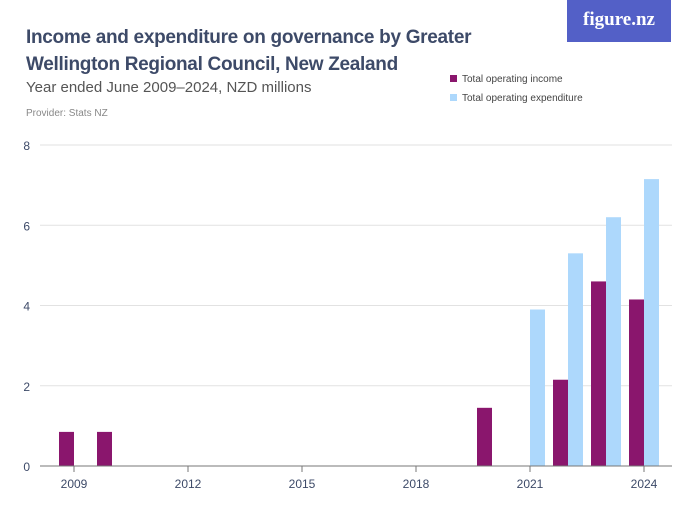 This screenshot has height=525, width=700. Describe the element at coordinates (26, 226) in the screenshot. I see `y-tick-label: 6` at that location.